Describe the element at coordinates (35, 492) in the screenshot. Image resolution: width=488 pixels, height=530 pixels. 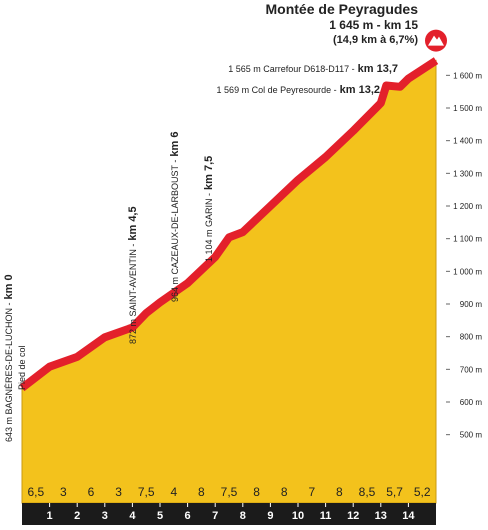
I see `gradient-label: 6,5` at that location.